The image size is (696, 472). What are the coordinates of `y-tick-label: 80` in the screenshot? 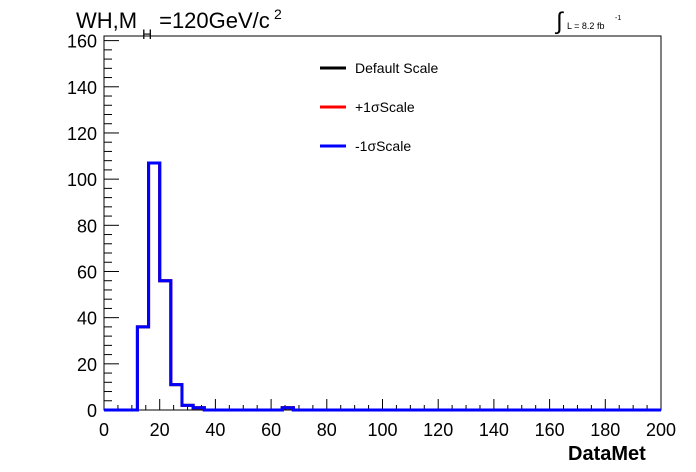 It's located at (87, 226).